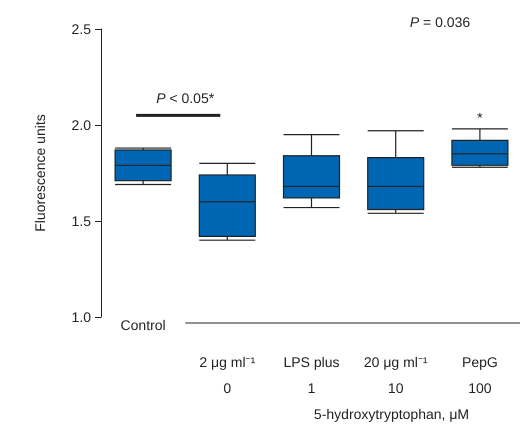 The height and width of the screenshot is (431, 522). Describe the element at coordinates (396, 388) in the screenshot. I see `x-tick-label: 10` at that location.